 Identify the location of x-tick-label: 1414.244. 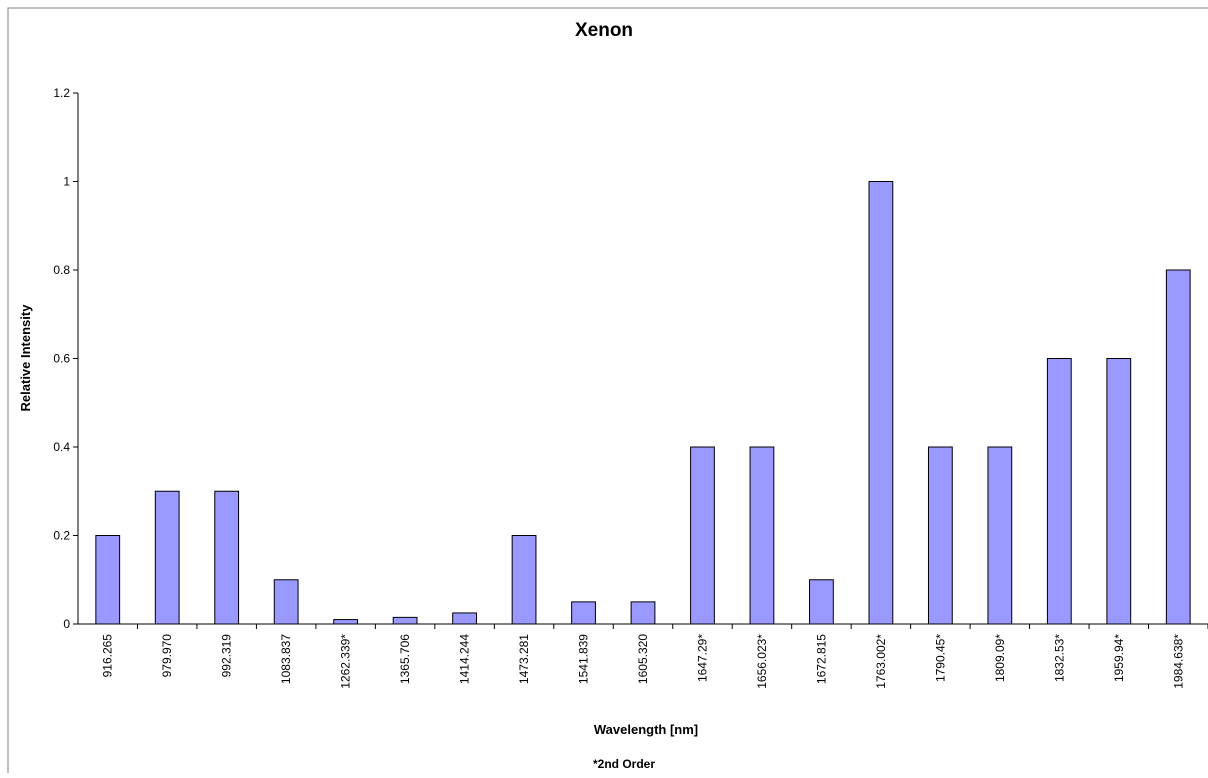
(465, 659).